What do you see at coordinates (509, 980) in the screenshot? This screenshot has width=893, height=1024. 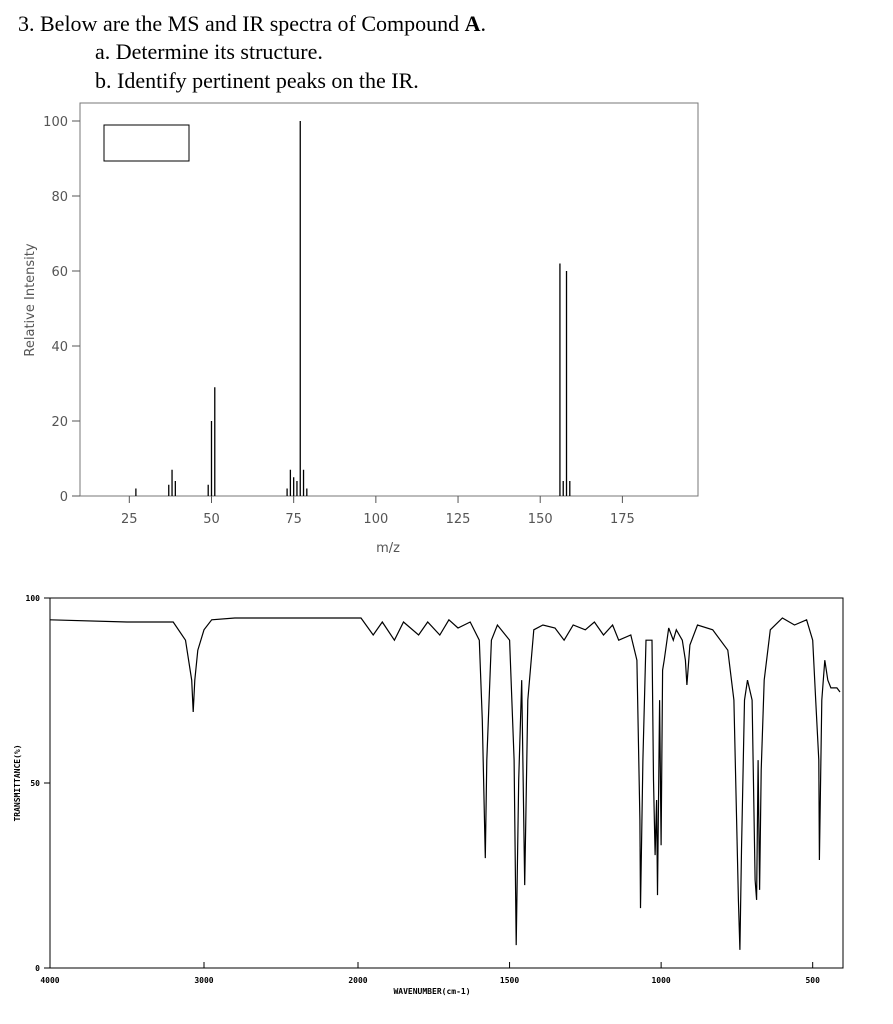 I see `x-tick-label: 1500` at bounding box center [509, 980].